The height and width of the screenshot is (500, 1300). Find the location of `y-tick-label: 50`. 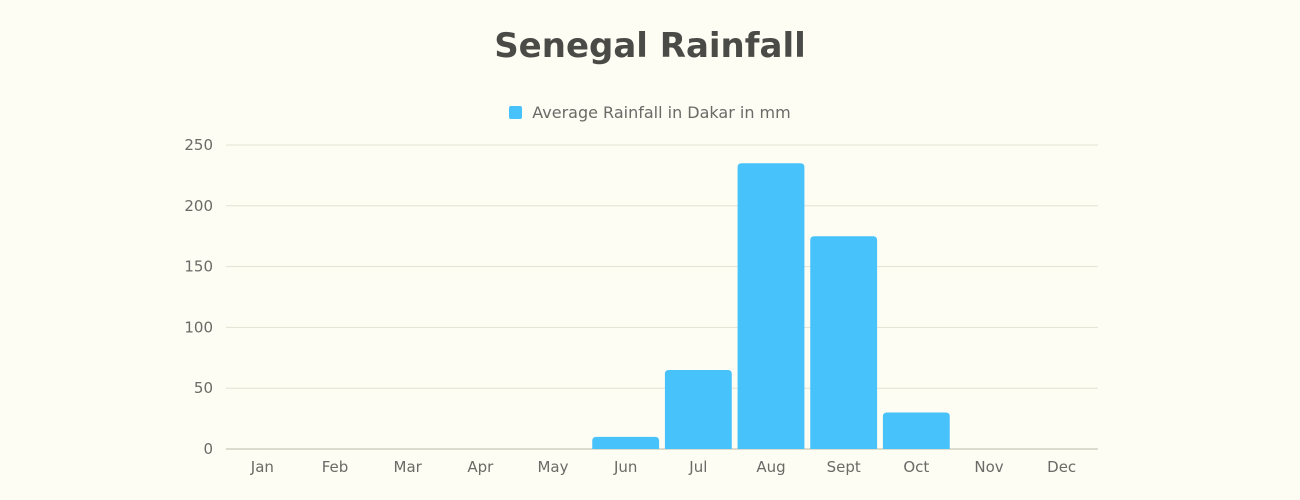

y-tick-label: 50 is located at coordinates (203, 388).